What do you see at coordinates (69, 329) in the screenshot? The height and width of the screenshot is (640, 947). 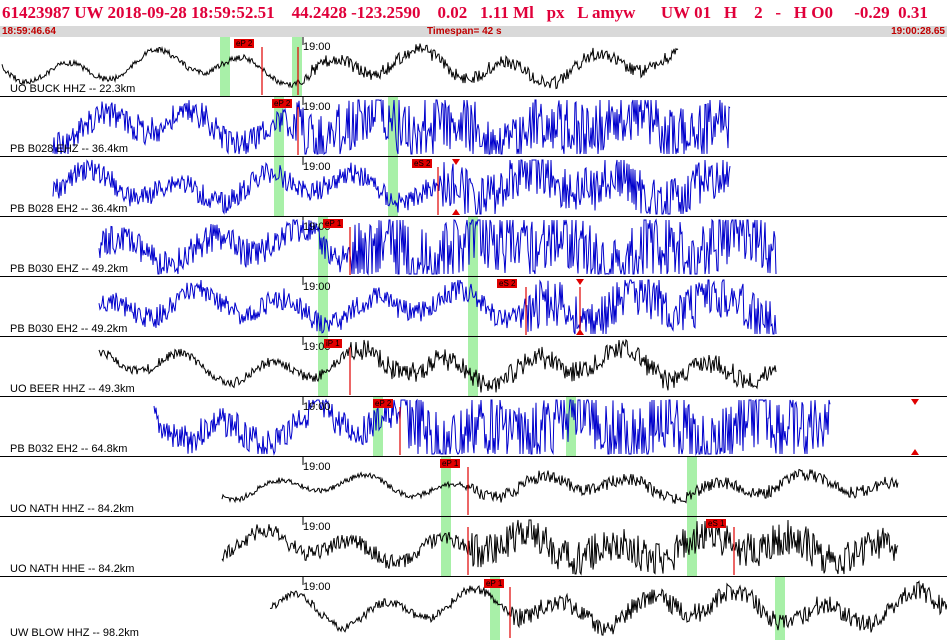 I see `channel-label: PB B030 EH2 -- 49.2km` at bounding box center [69, 329].